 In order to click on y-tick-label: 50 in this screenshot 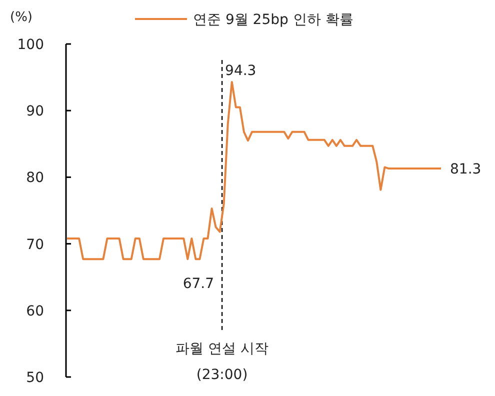, I will do `click(35, 378)`.